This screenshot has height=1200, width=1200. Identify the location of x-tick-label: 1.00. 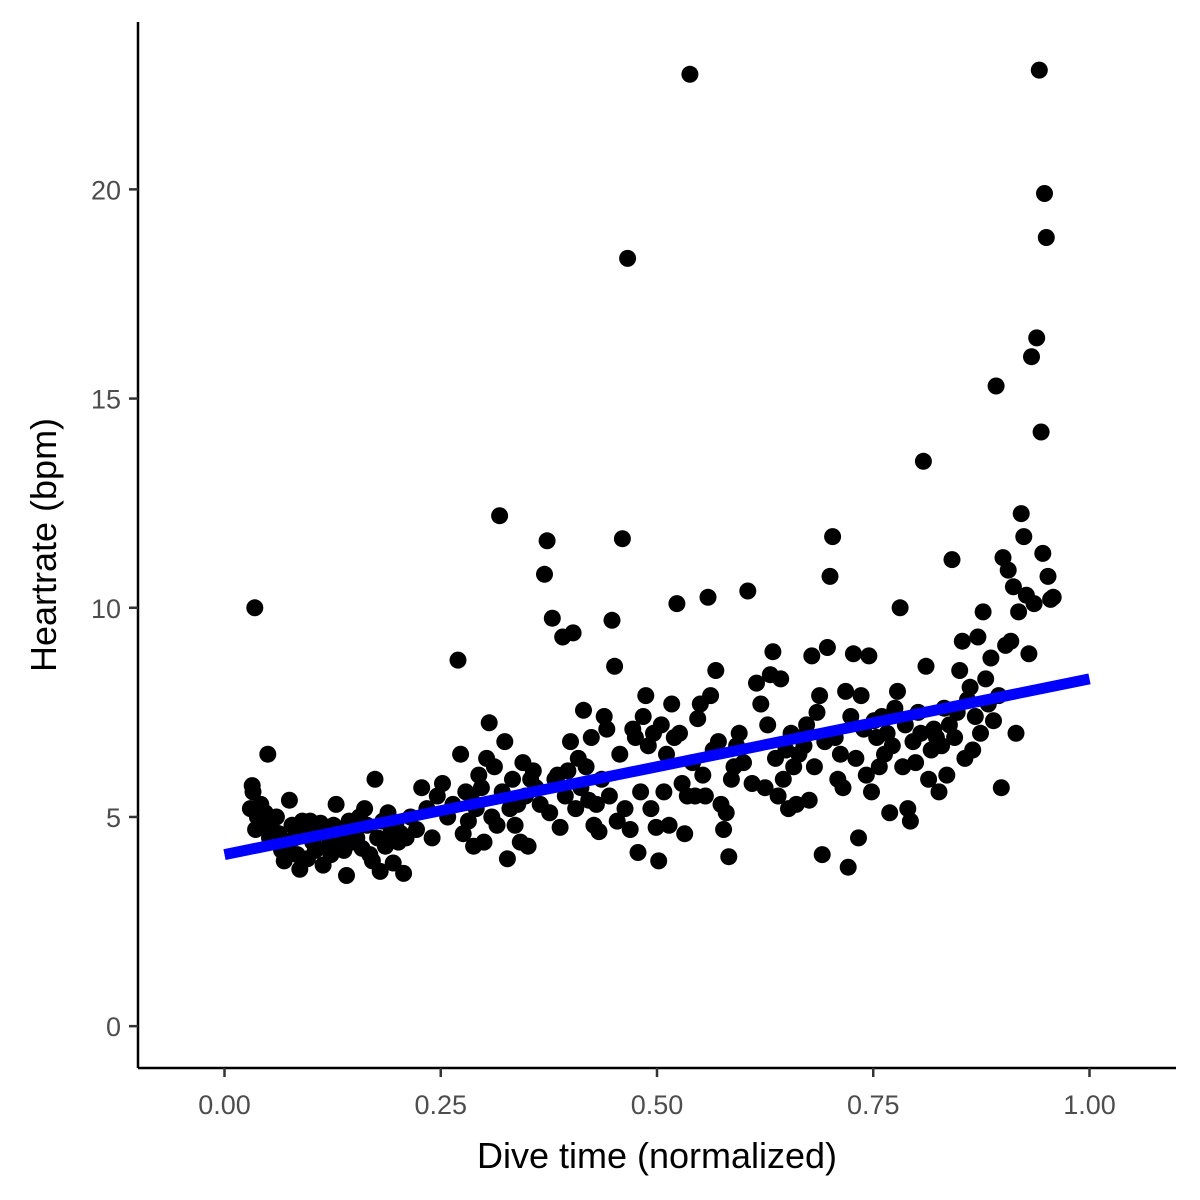
(1089, 1105).